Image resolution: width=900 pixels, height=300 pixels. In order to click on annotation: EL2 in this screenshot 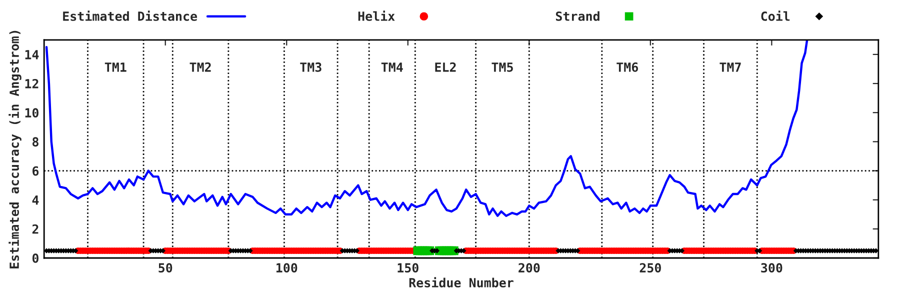, I will do `click(445, 67)`.